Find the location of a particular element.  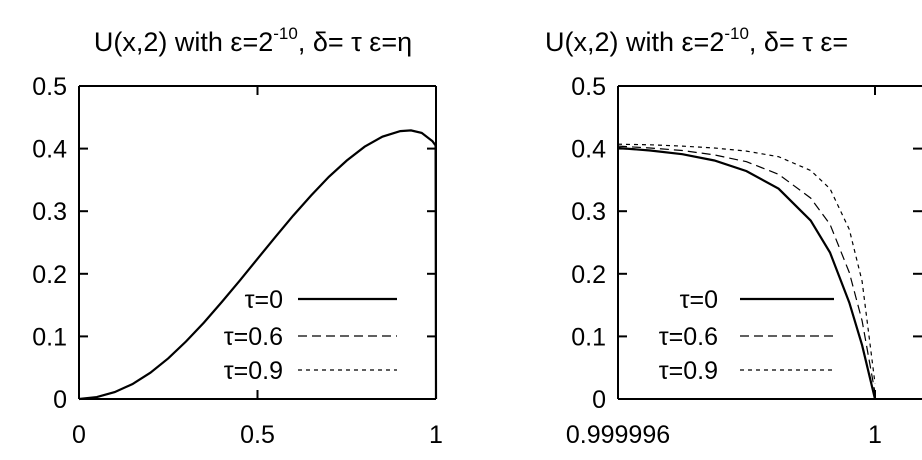

x-tick-label: 0.999996 is located at coordinates (618, 435).